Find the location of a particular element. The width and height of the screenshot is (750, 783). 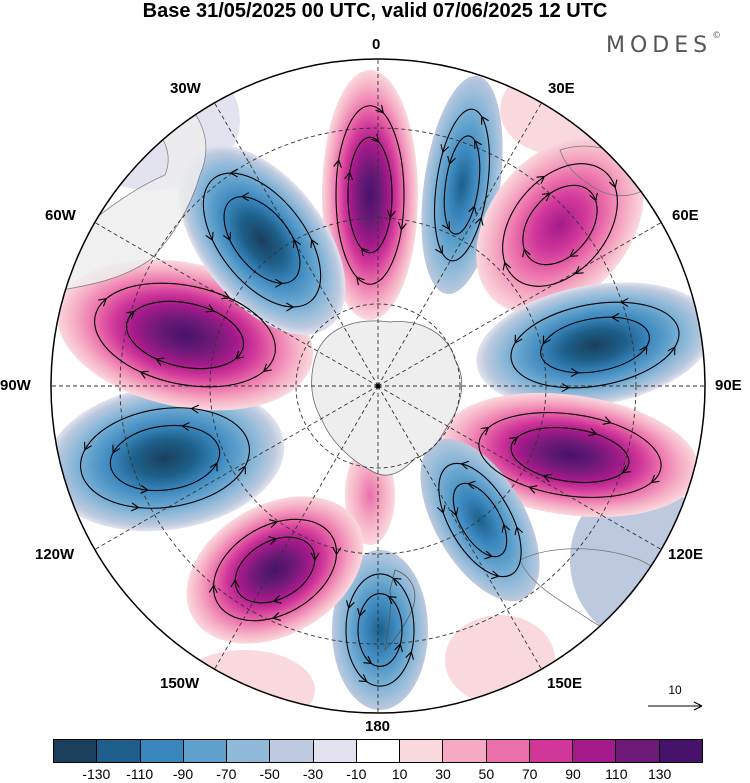

anomaly-negative-25w is located at coordinates (262, 240).